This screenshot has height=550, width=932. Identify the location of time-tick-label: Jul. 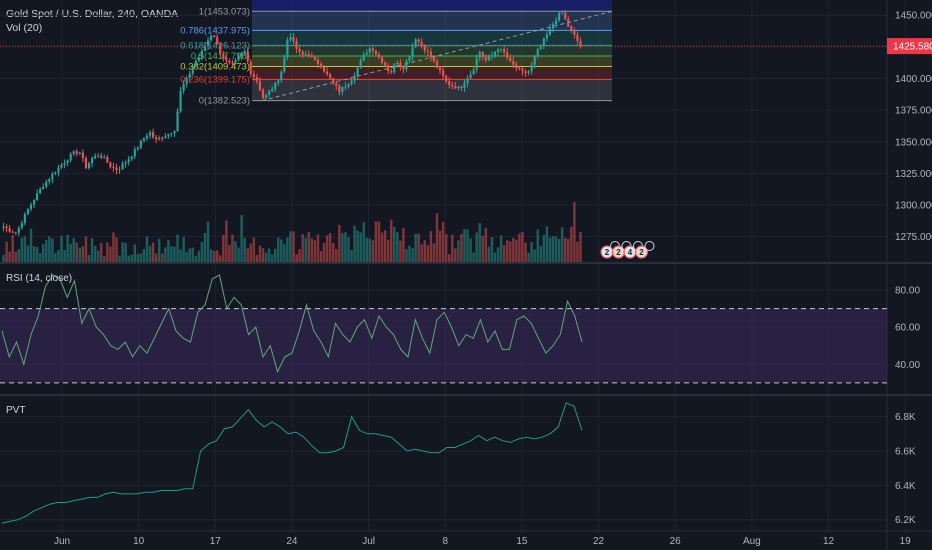
(368, 541).